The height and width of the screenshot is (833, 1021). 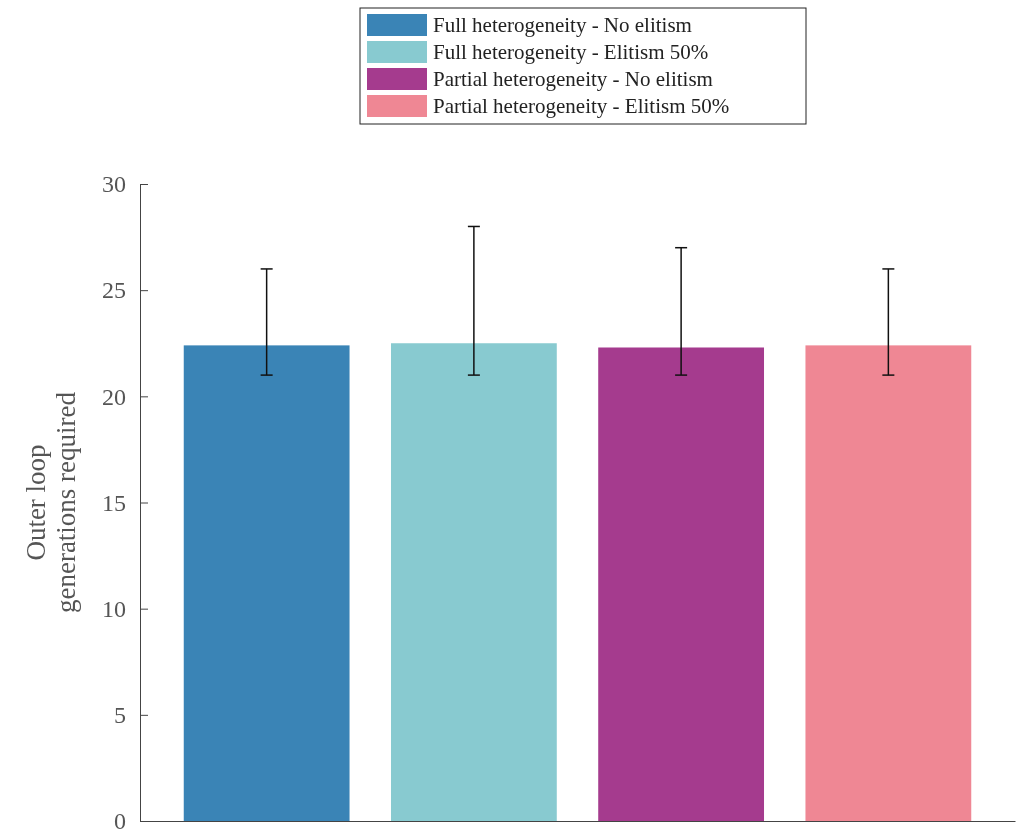 What do you see at coordinates (114, 396) in the screenshot?
I see `y-tick-label: 20` at bounding box center [114, 396].